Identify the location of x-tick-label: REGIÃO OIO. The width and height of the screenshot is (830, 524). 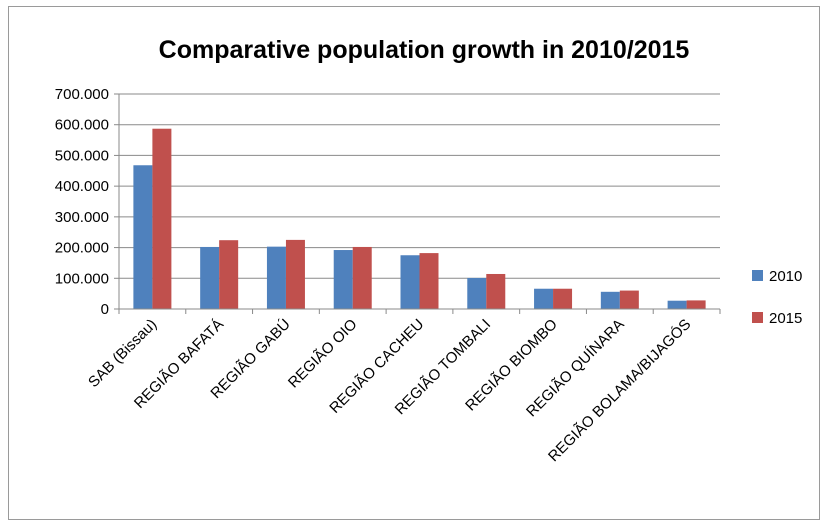
(323, 354).